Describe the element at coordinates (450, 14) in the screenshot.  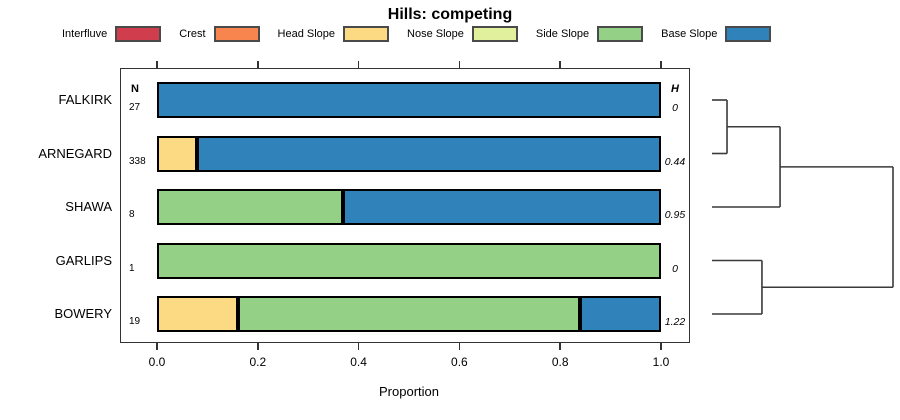
I see `chart-title: Hills: competing` at that location.